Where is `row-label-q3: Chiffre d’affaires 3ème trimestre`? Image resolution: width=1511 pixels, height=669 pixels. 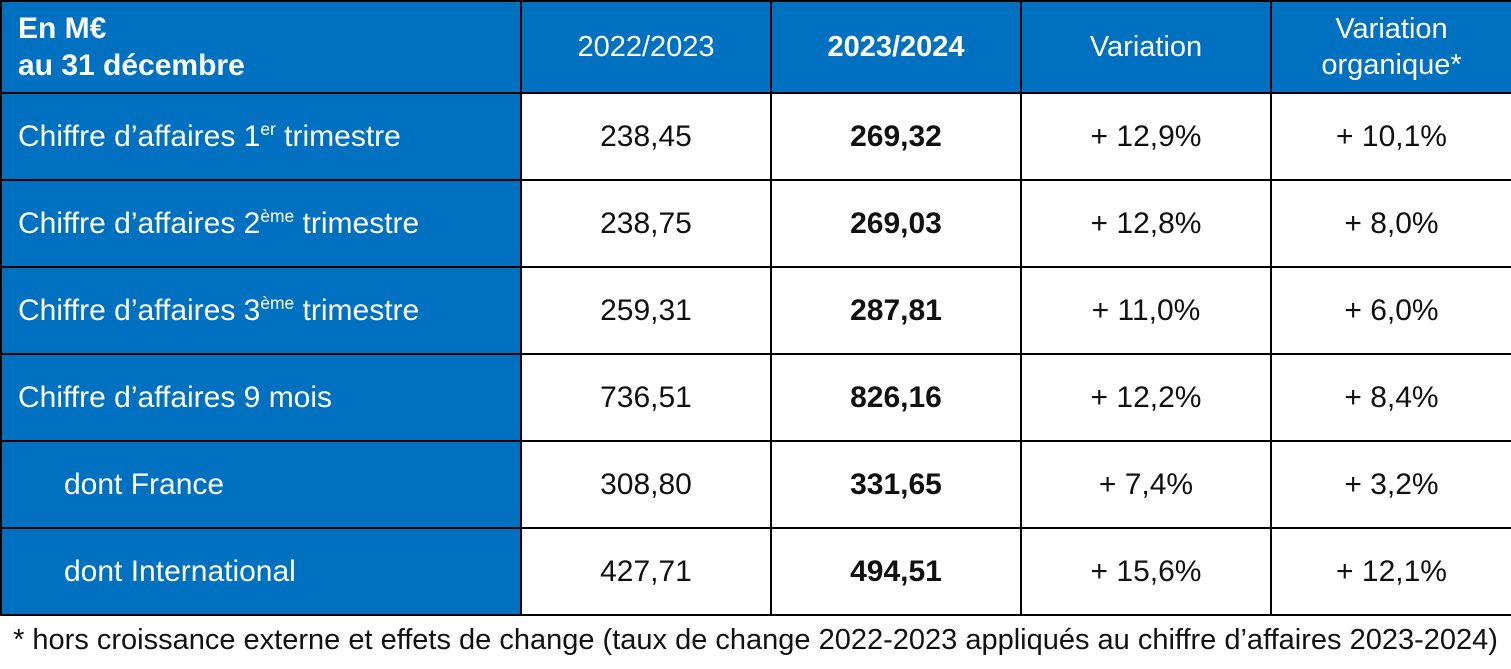 row-label-q3: Chiffre d’affaires 3ème trimestre is located at coordinates (261, 310).